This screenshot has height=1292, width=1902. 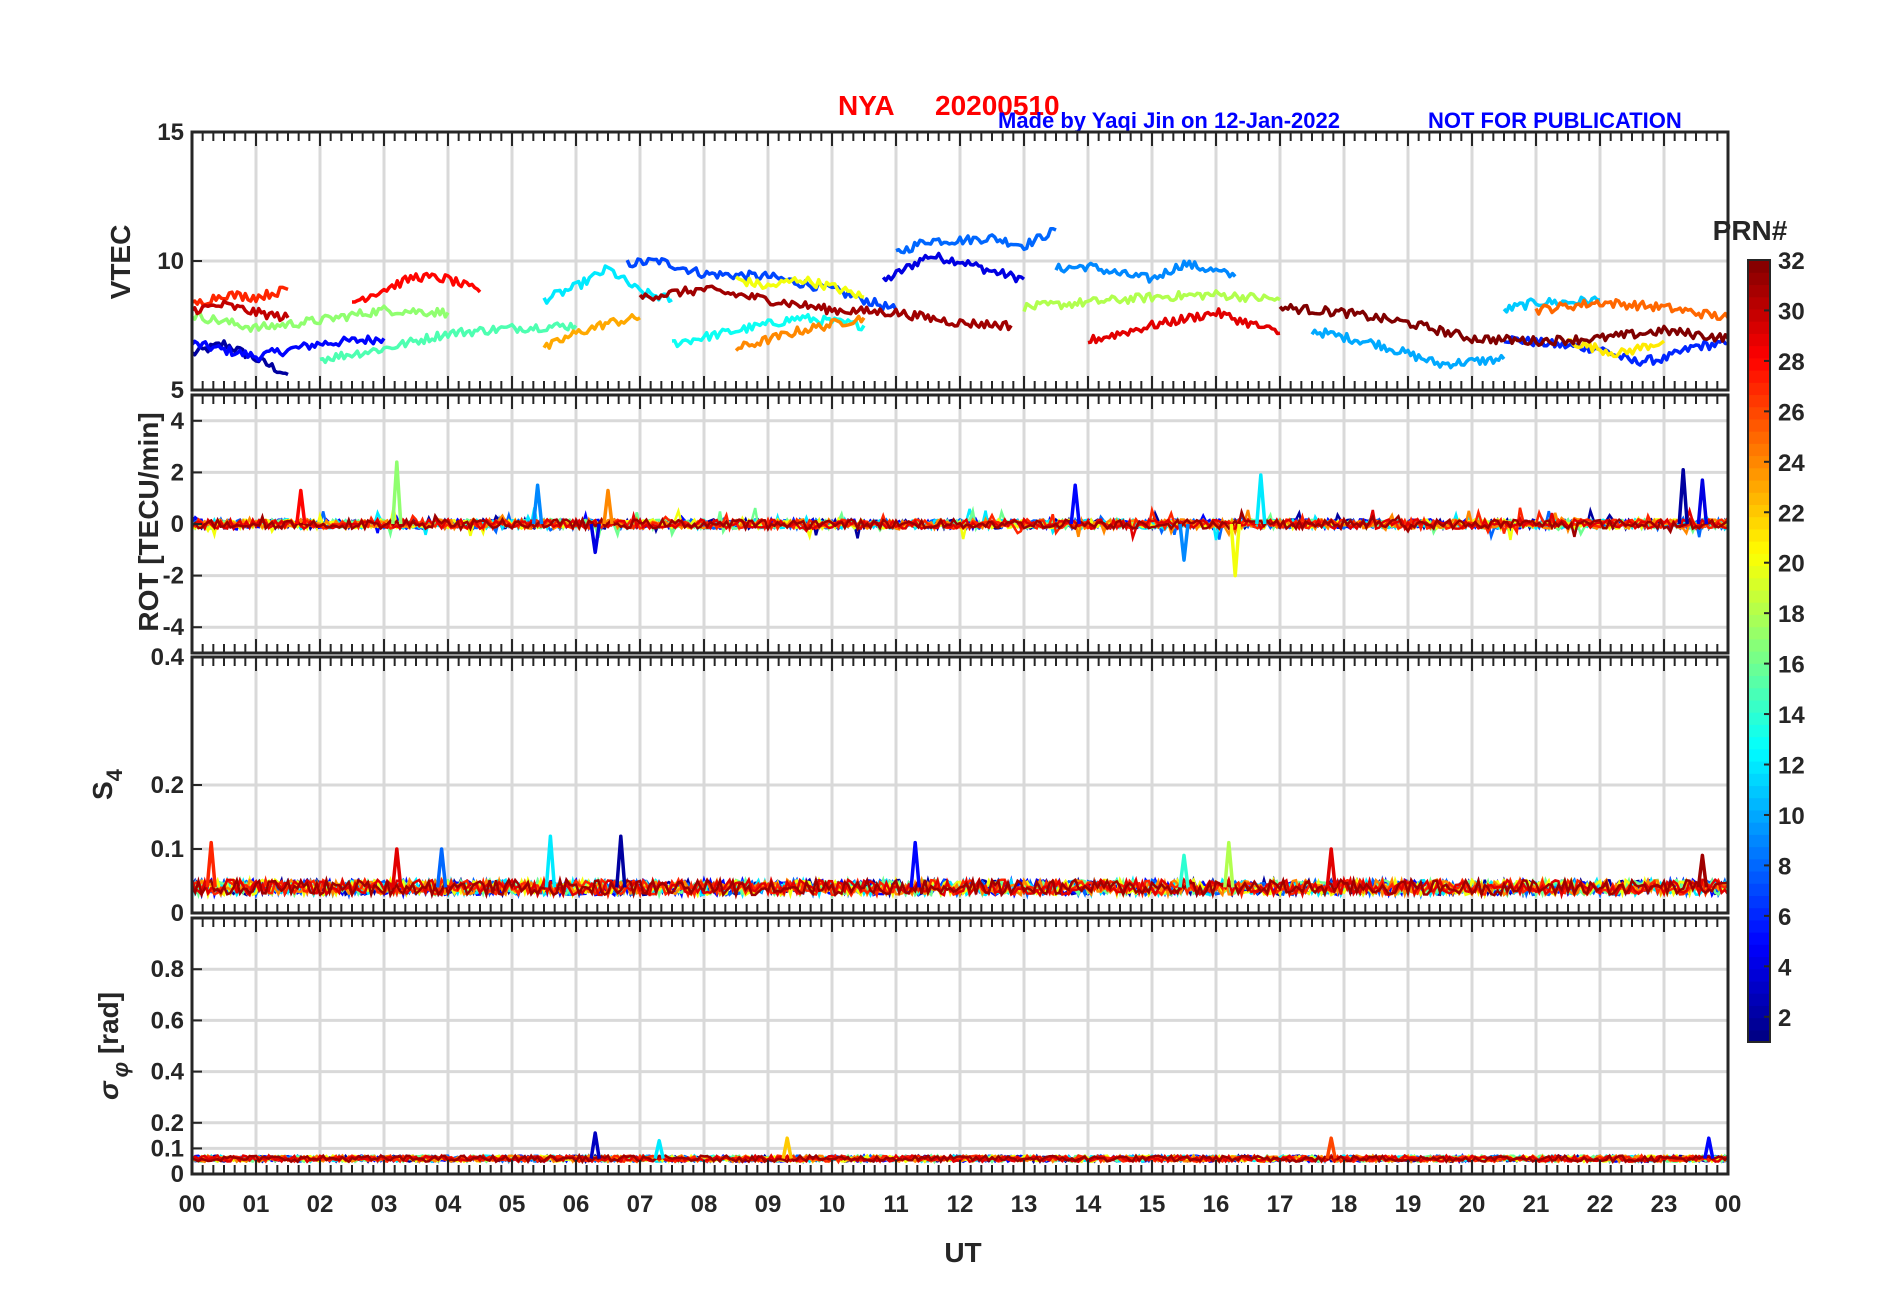 What do you see at coordinates (960, 1204) in the screenshot?
I see `x-tick-label: 12` at bounding box center [960, 1204].